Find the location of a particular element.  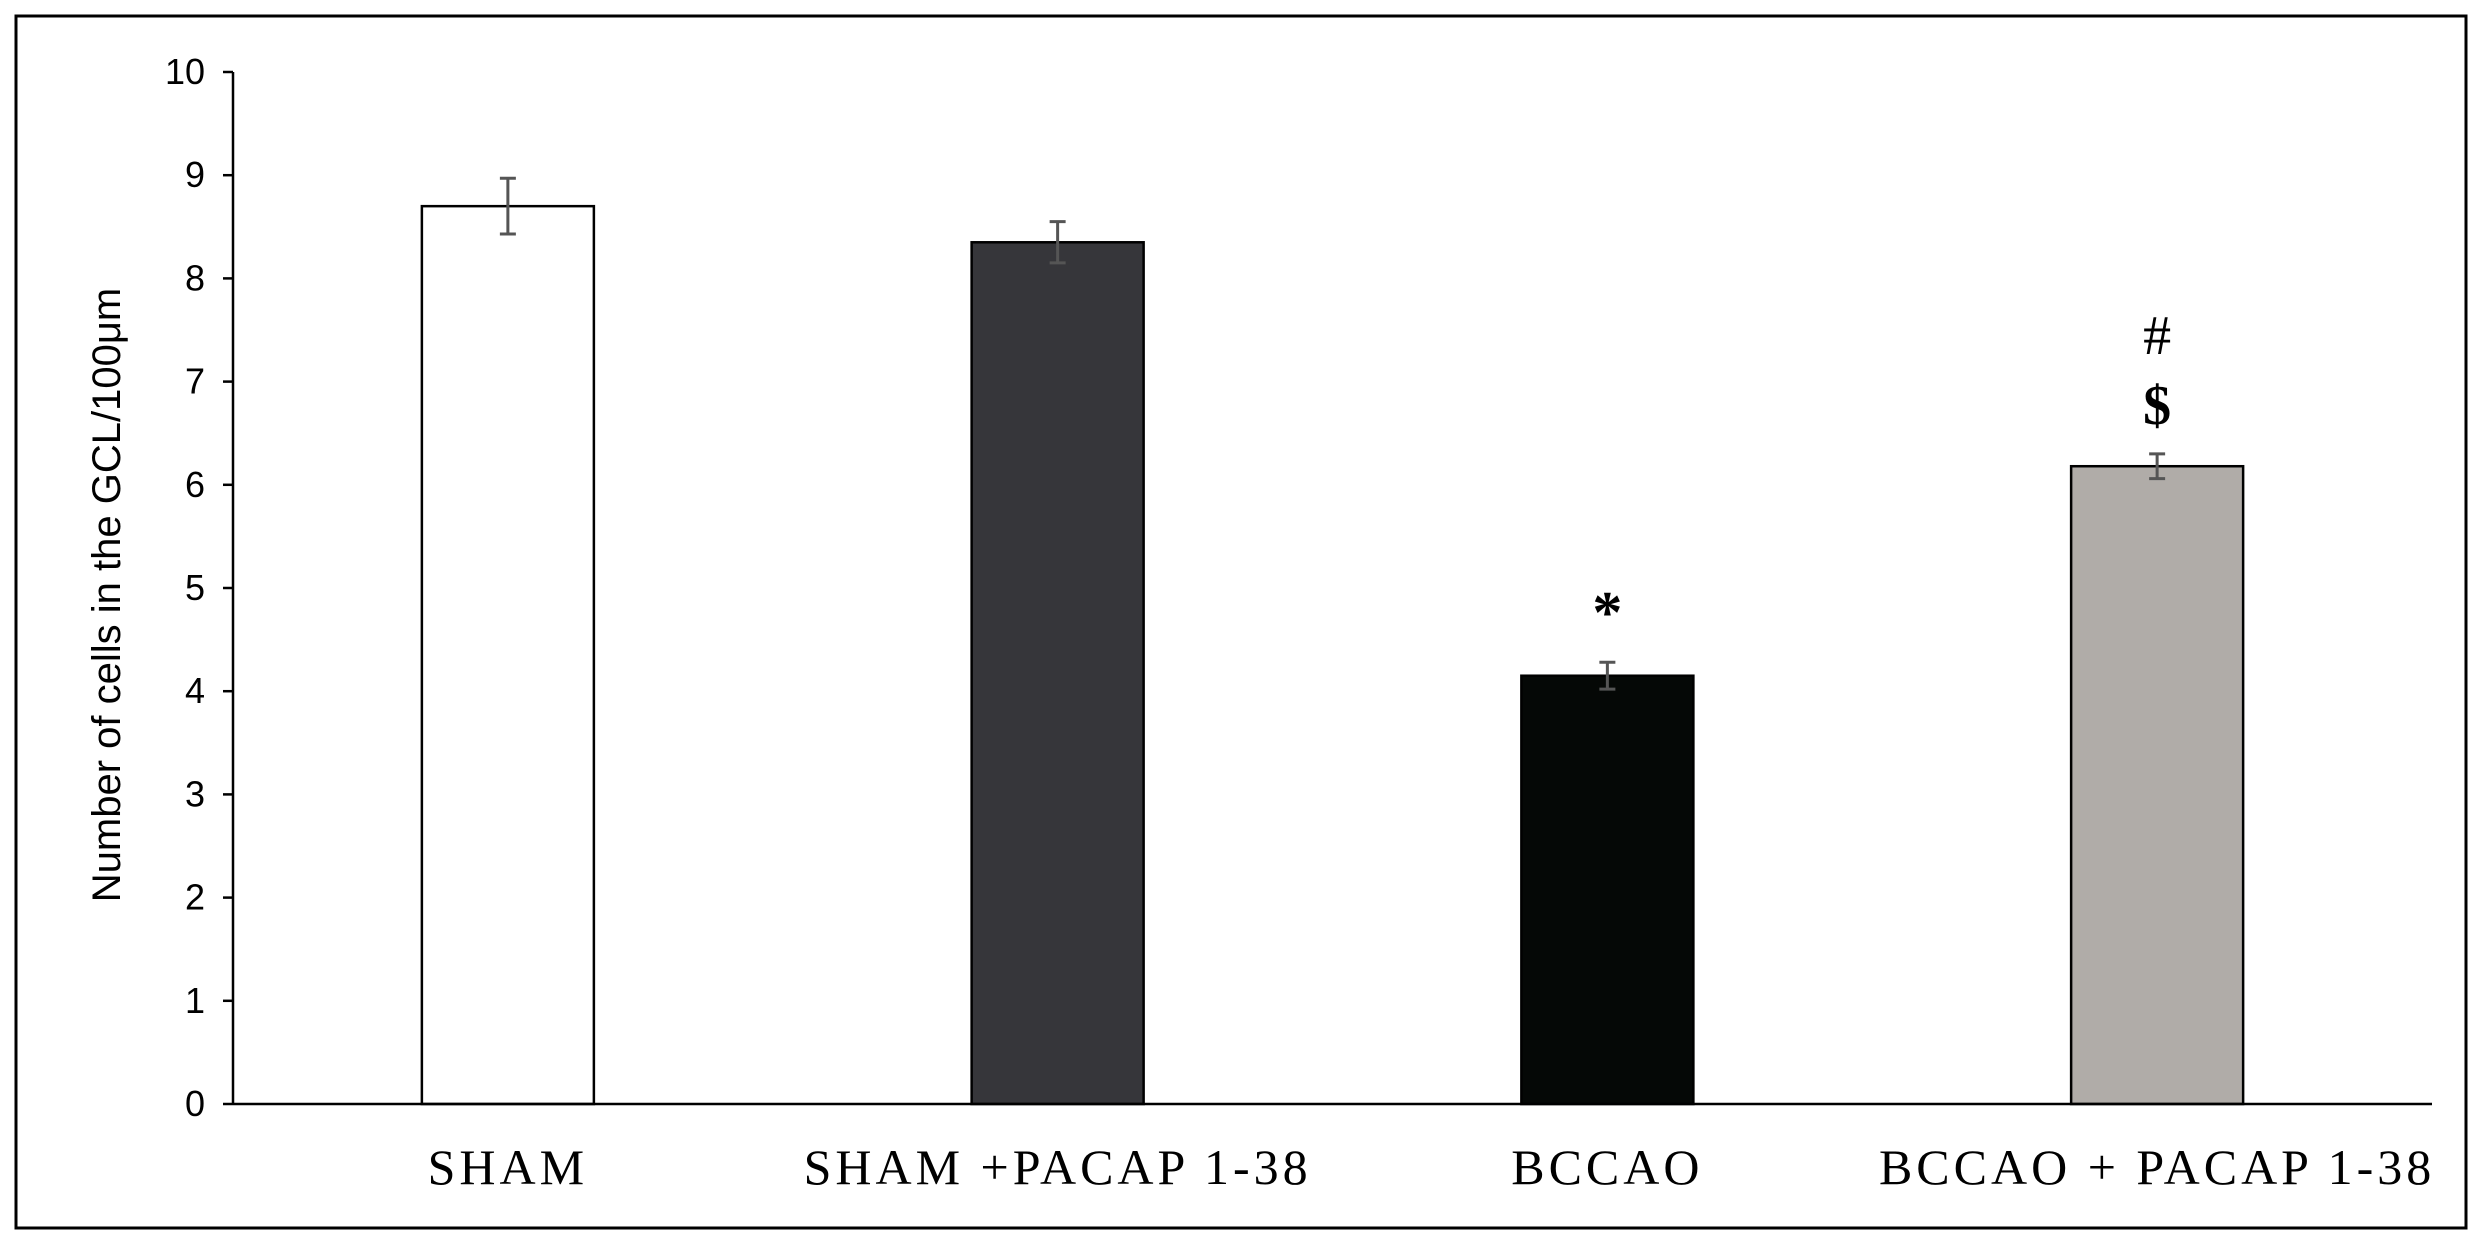

significance-symbol: $ is located at coordinates (2157, 406).